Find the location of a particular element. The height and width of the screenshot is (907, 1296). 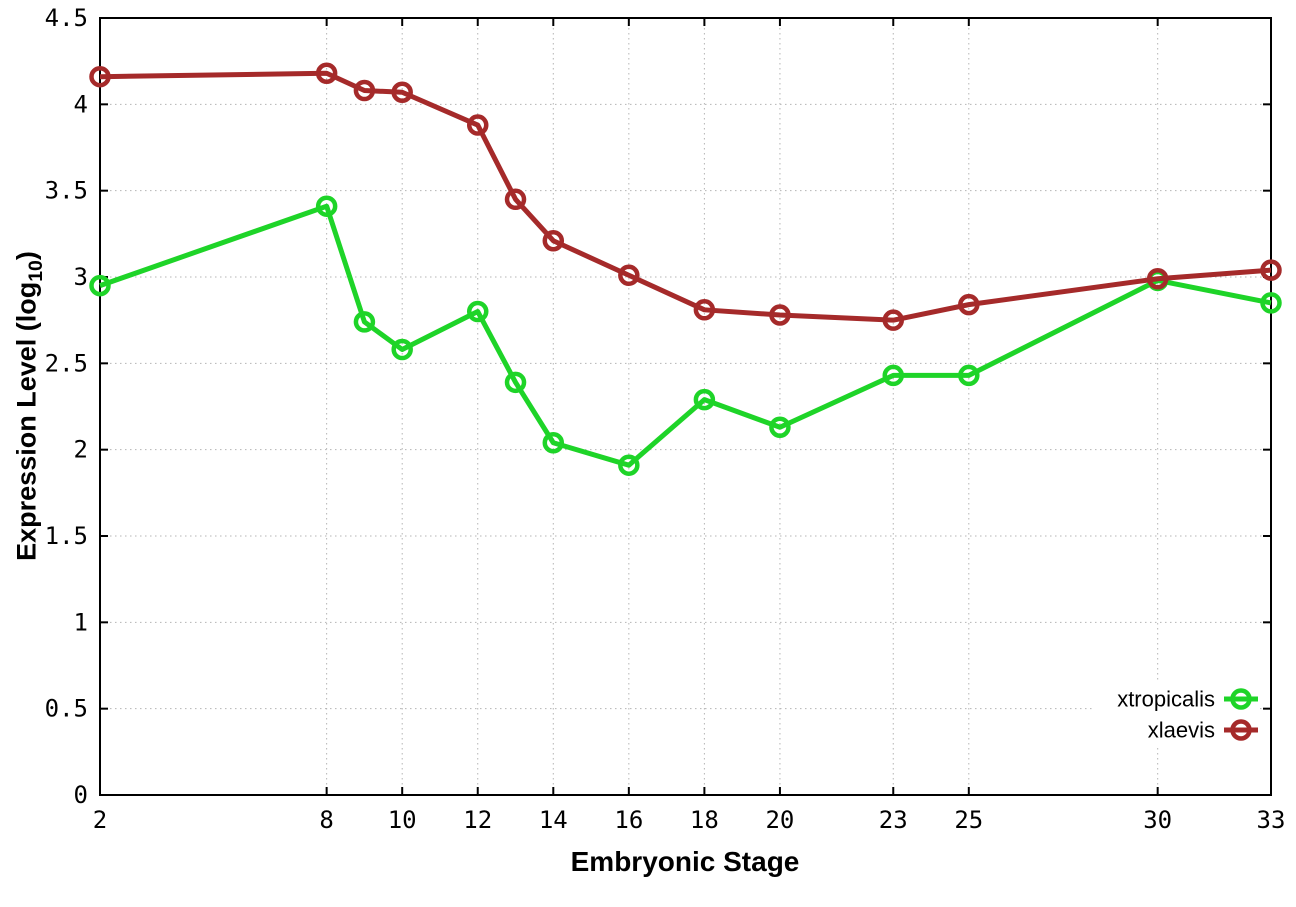

y-axis-title-subscript: 10 is located at coordinates (35, 271).